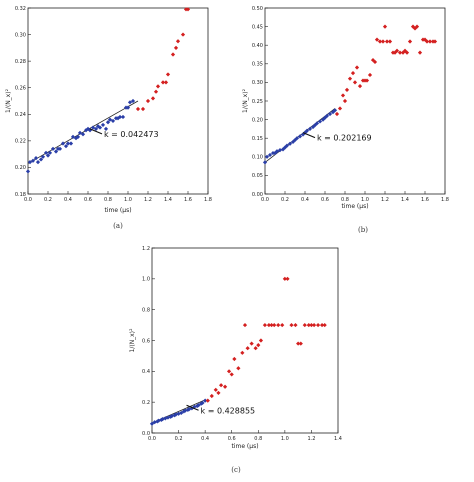 Image resolution: width=474 pixels, height=482 pixels. Describe the element at coordinates (20, 142) in the screenshot. I see `y-tick-label: 0.22` at that location.